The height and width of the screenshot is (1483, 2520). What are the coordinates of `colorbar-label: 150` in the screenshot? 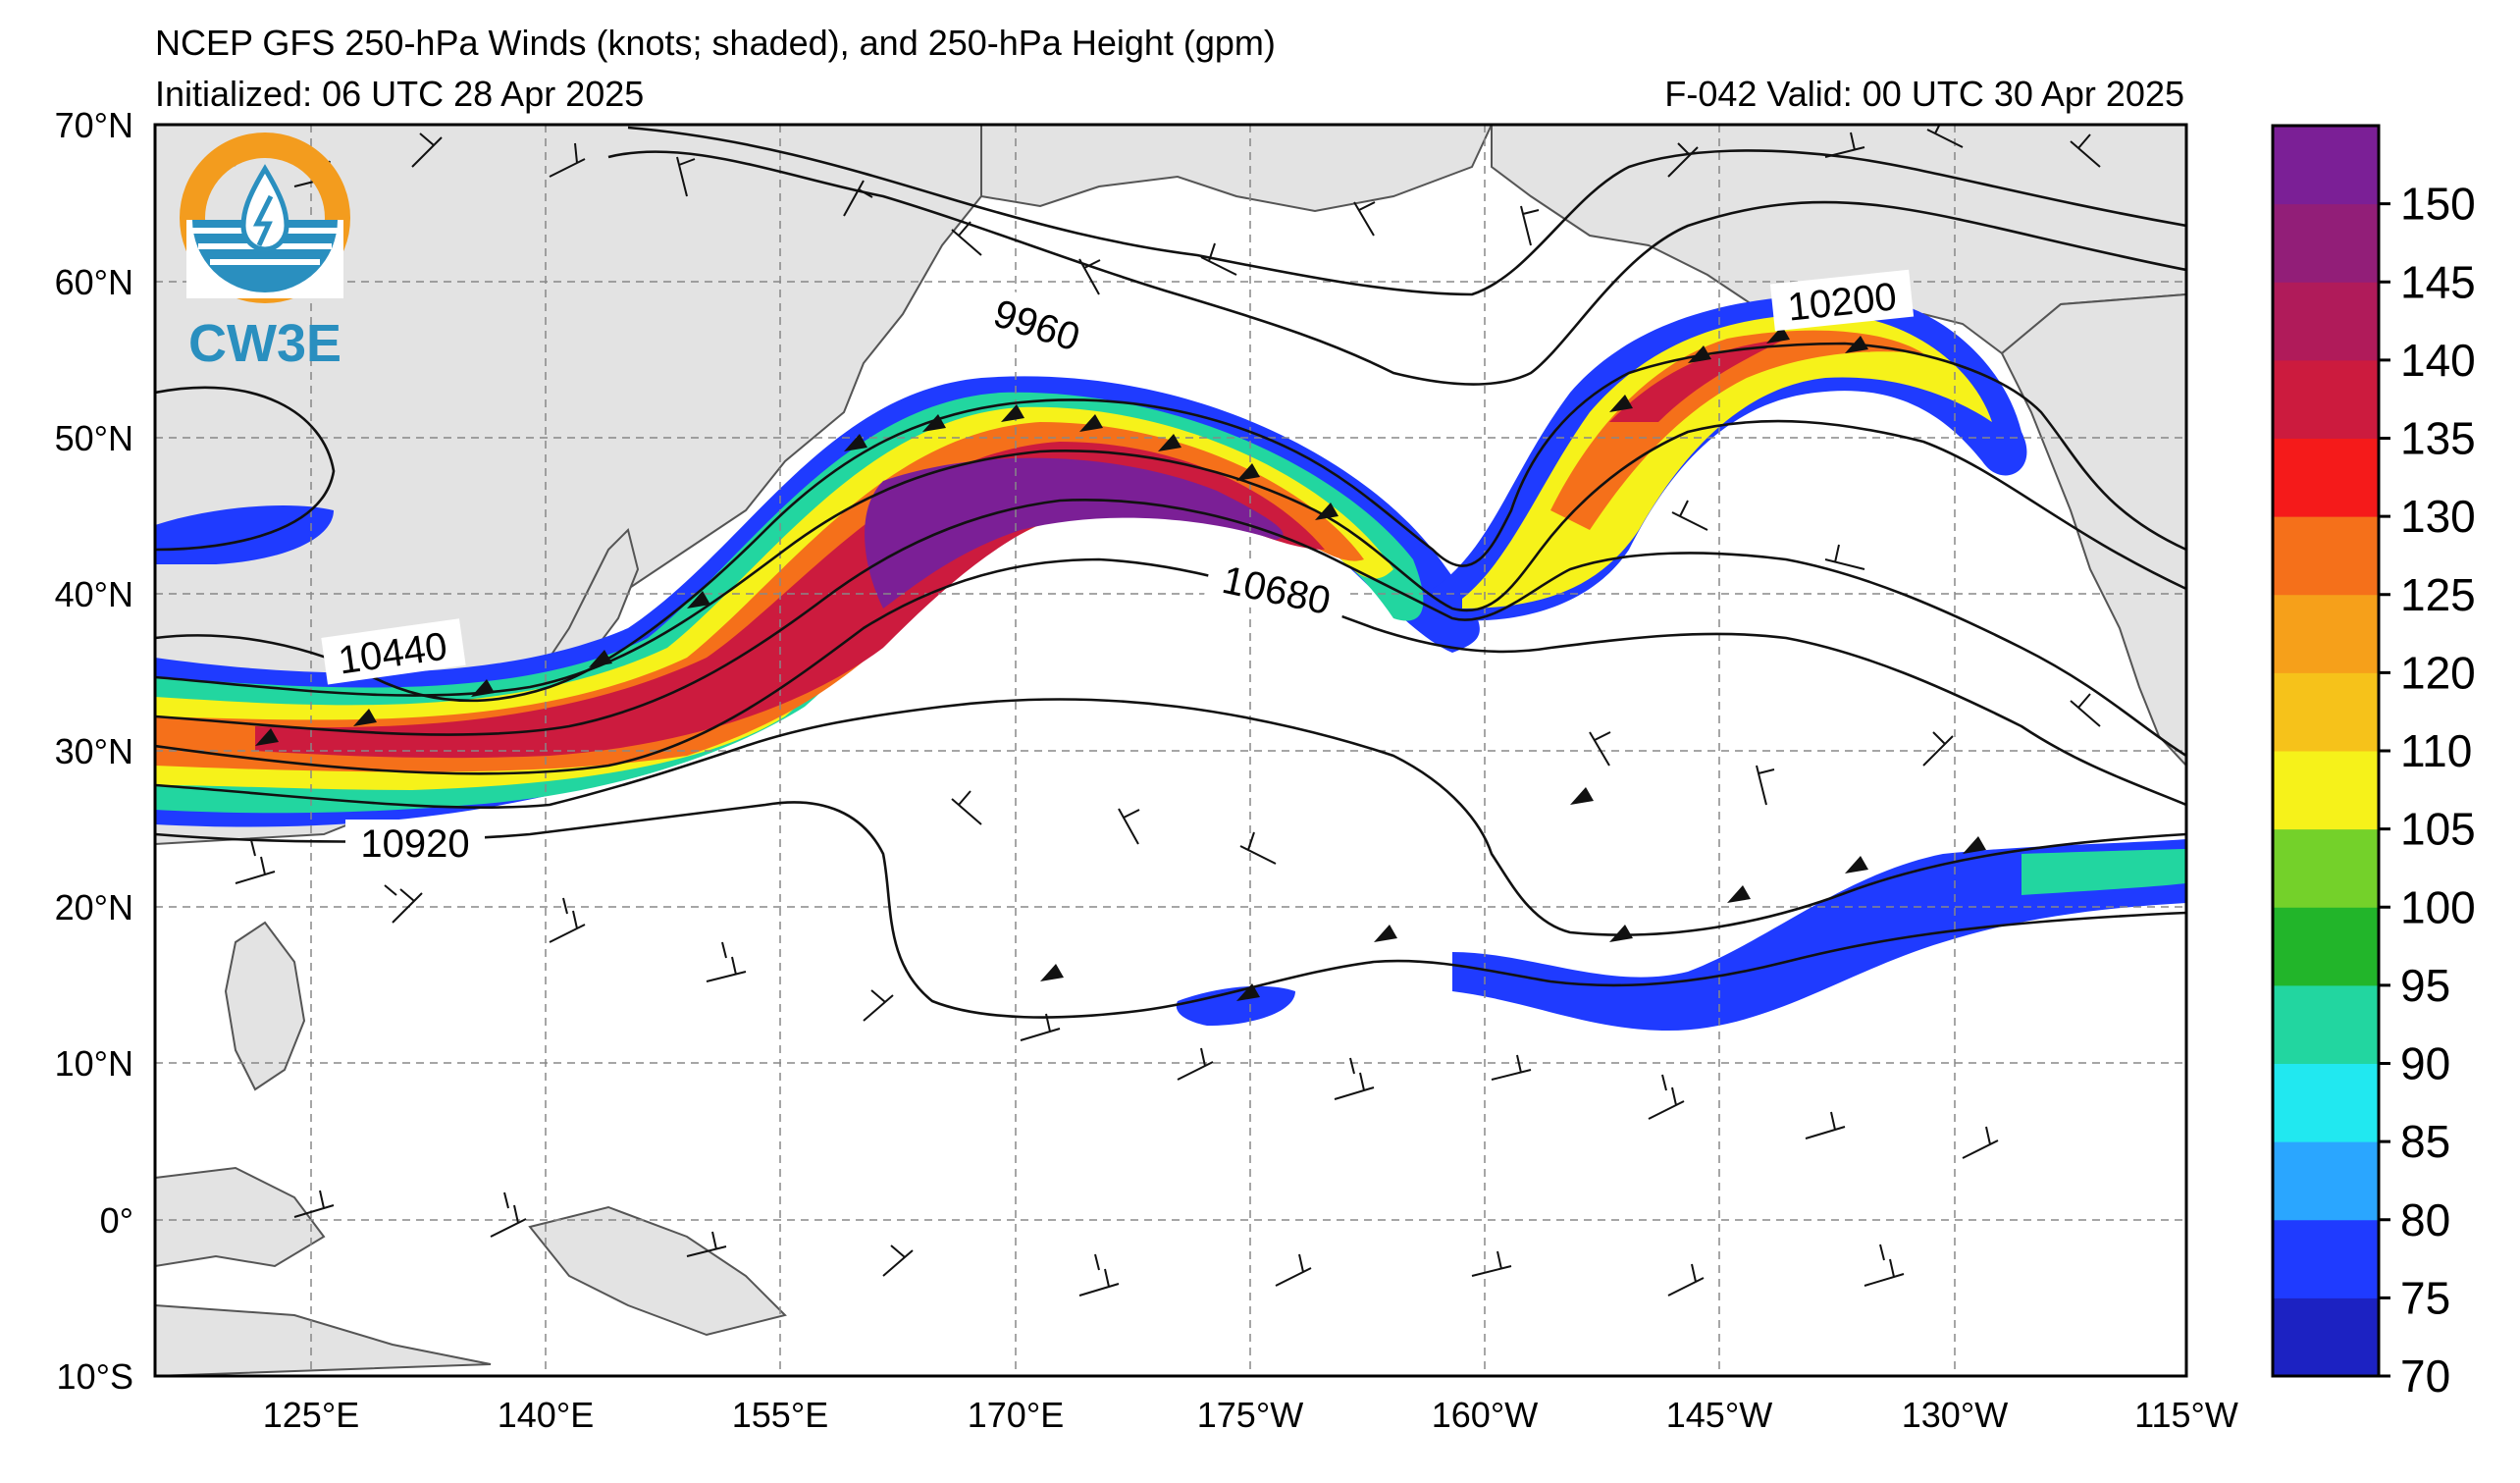 It's located at (2438, 205).